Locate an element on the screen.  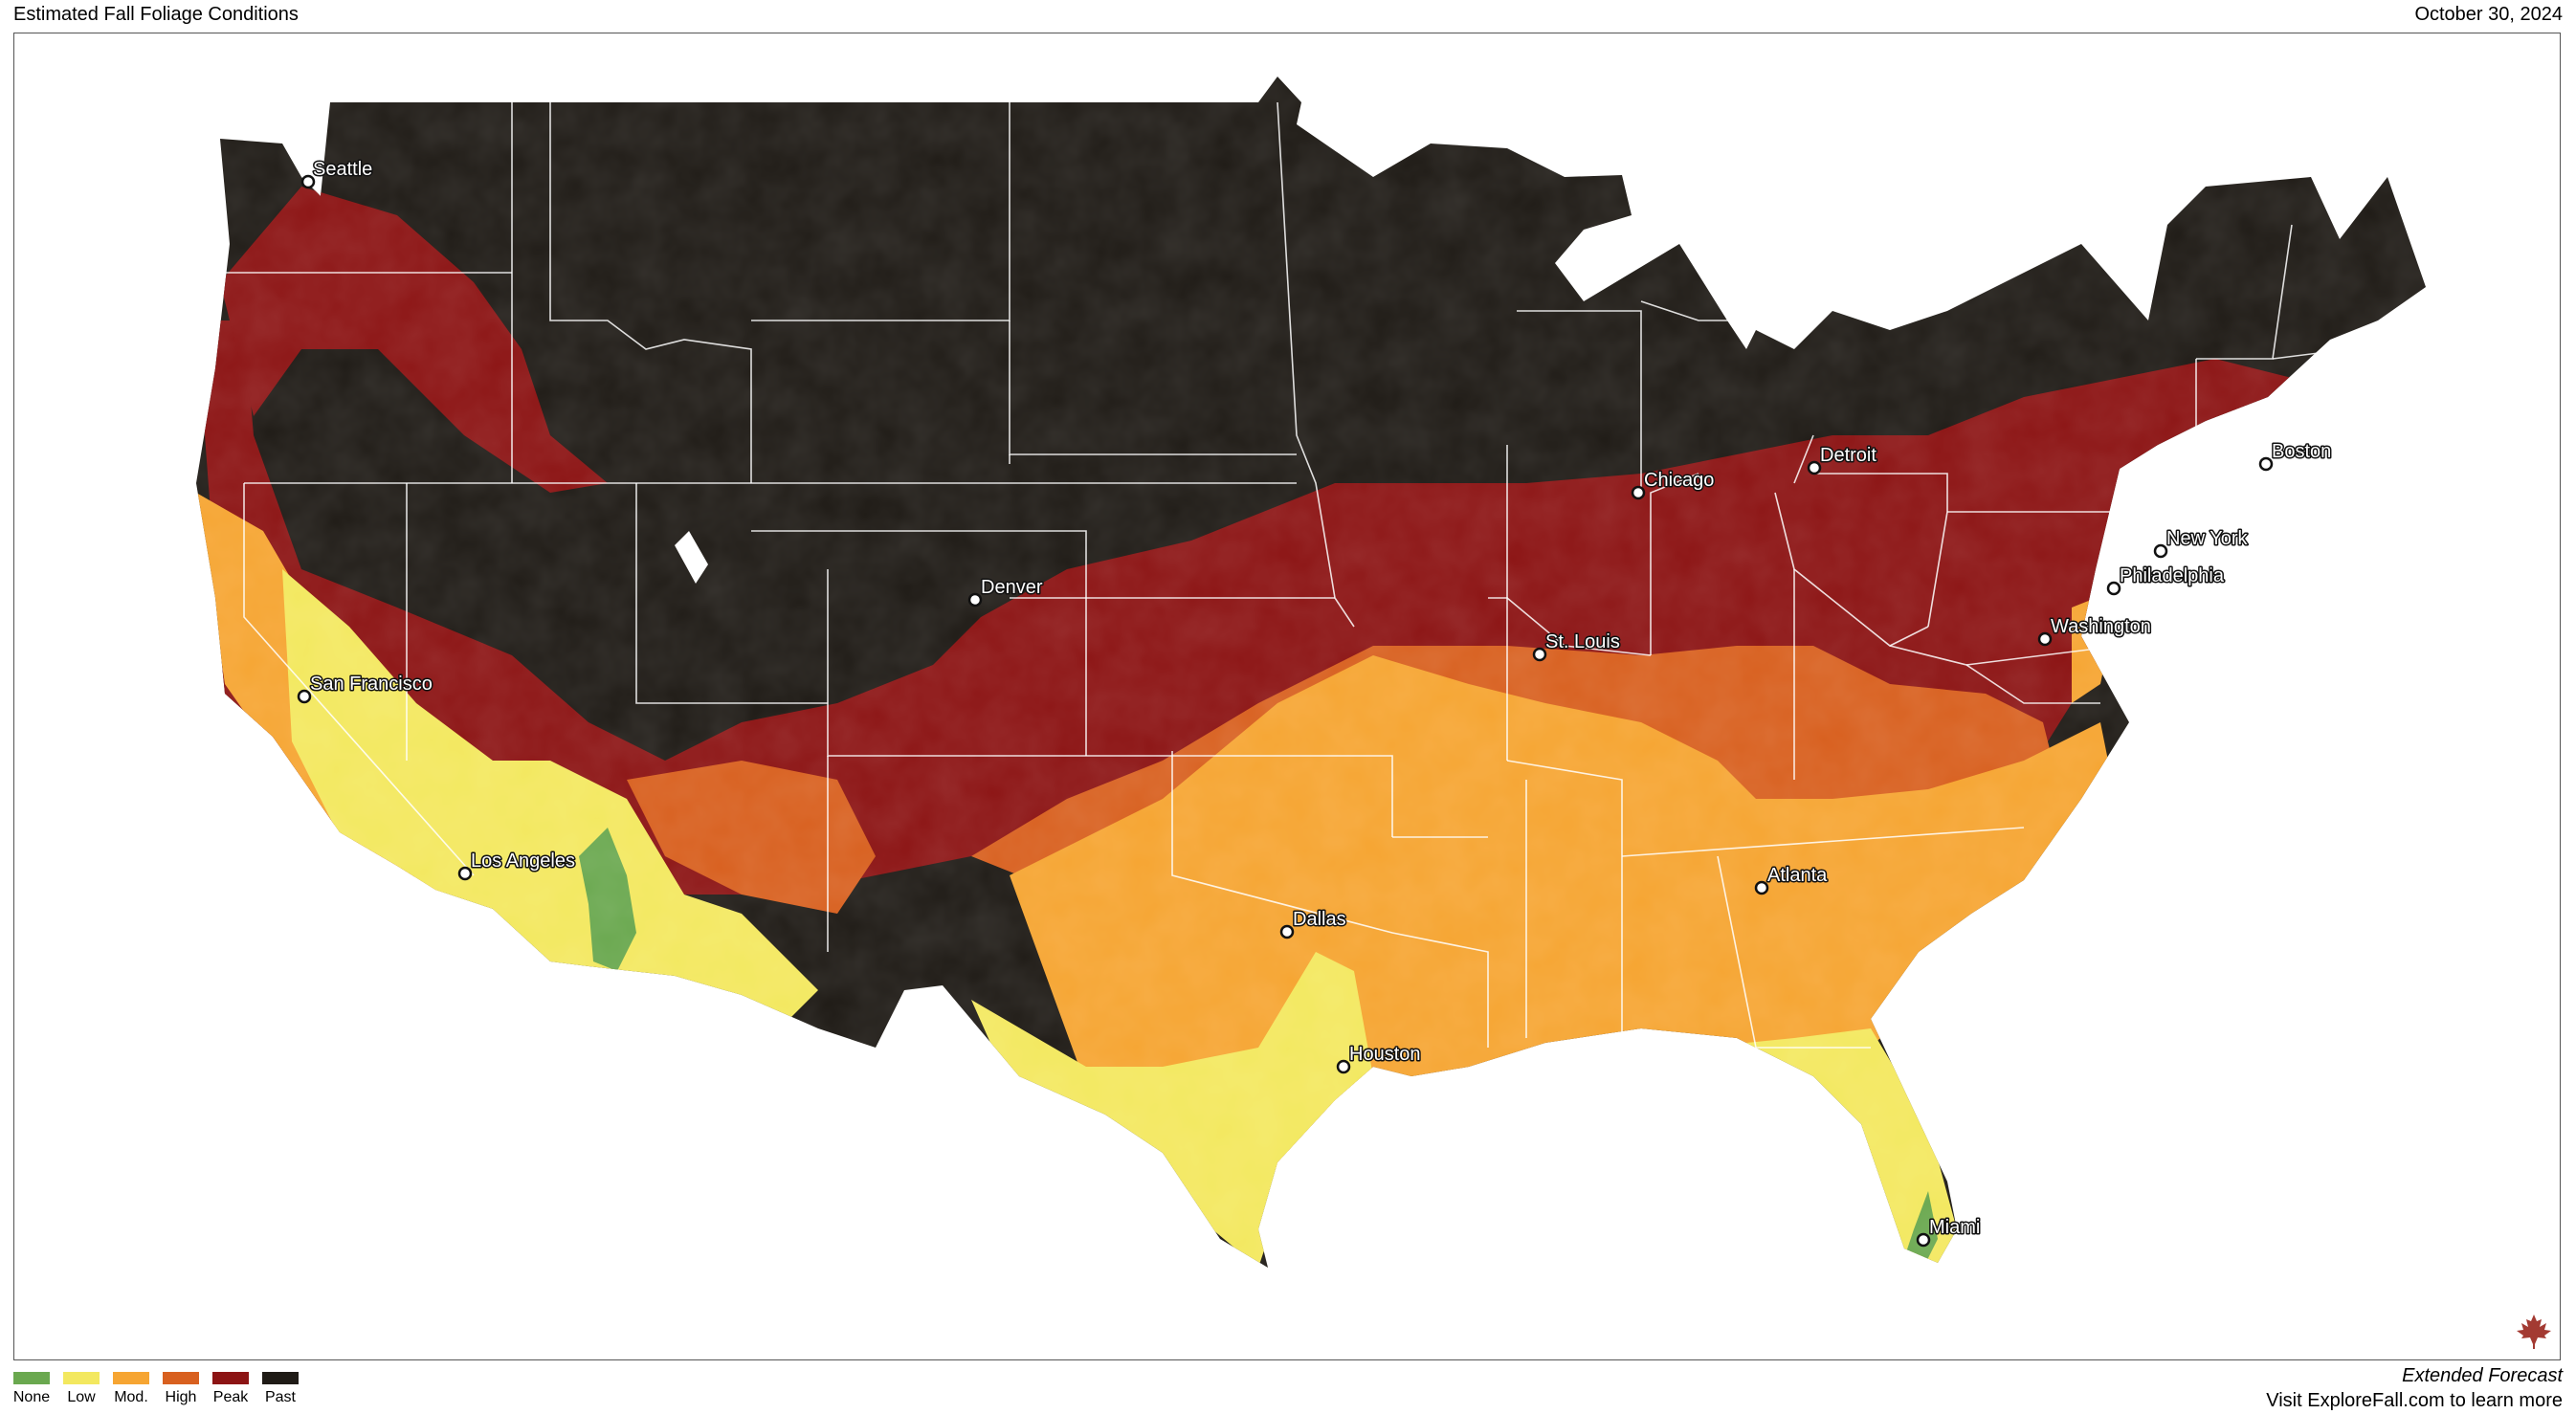
map-title: Estimated Fall Foliage Conditions is located at coordinates (156, 14).